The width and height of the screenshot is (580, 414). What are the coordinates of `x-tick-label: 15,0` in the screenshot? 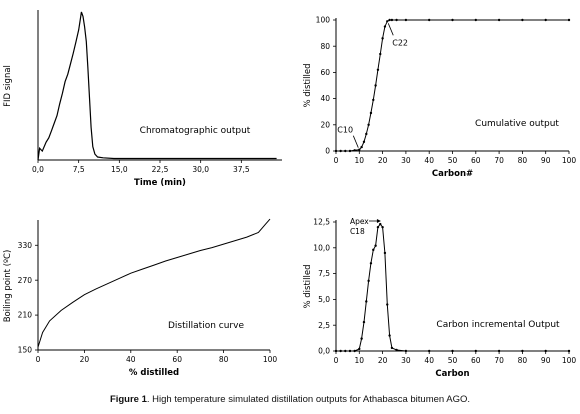 It's located at (119, 169).